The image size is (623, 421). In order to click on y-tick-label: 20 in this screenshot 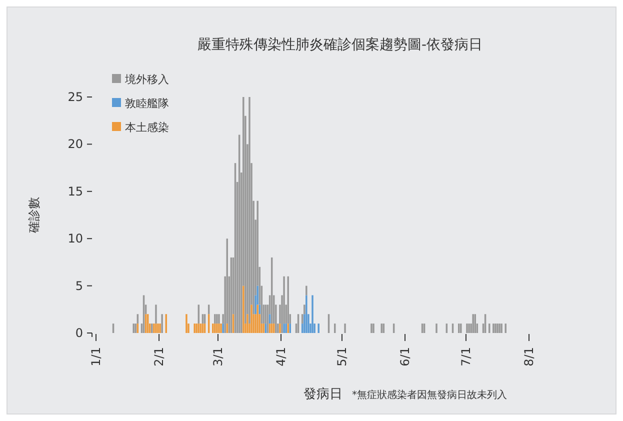, I will do `click(75, 144)`.